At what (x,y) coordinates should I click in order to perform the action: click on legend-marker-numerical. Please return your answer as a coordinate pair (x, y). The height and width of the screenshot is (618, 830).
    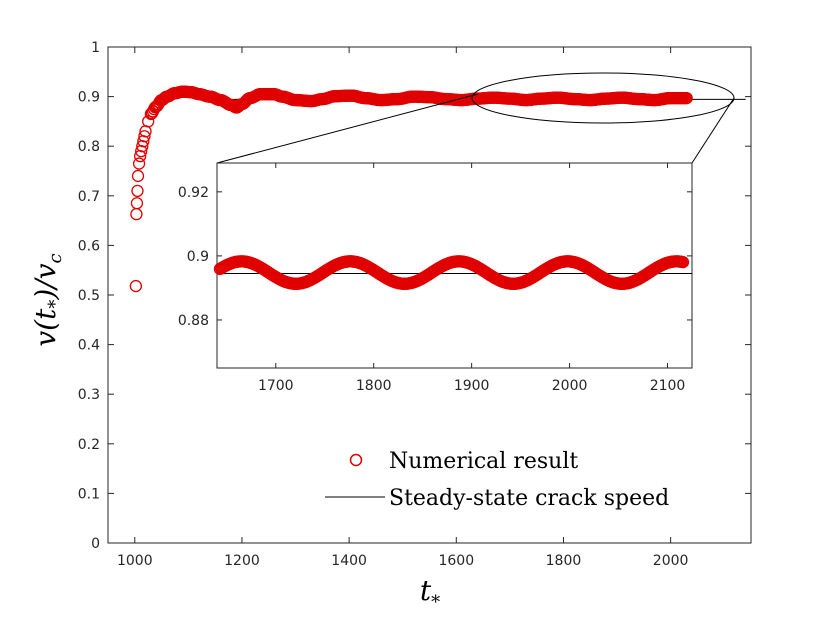
    Looking at the image, I should click on (356, 460).